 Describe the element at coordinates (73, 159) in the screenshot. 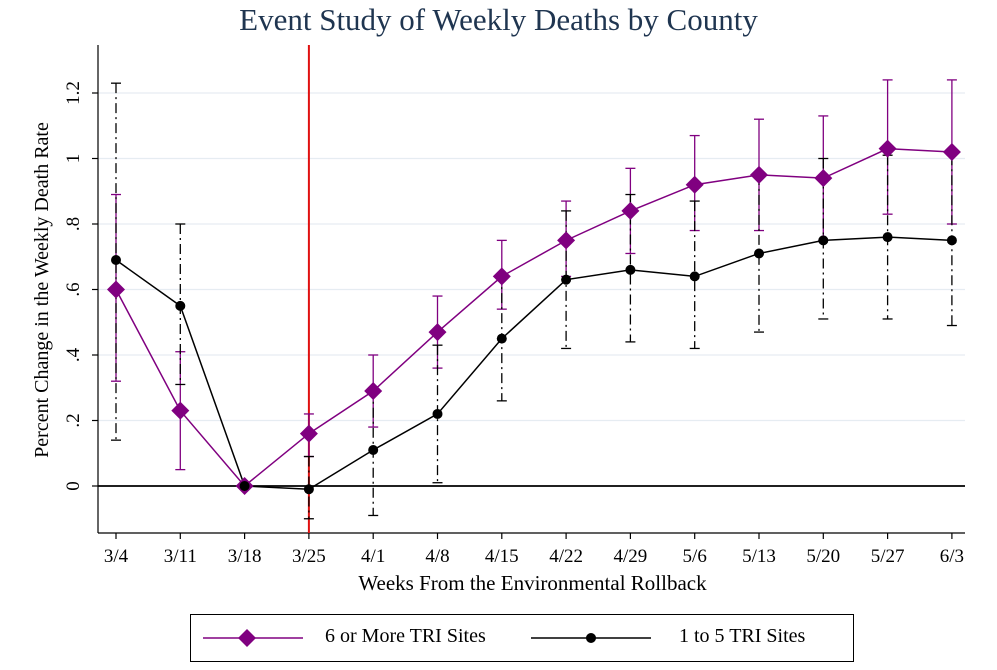

I see `y-tick-label-5: 1` at that location.